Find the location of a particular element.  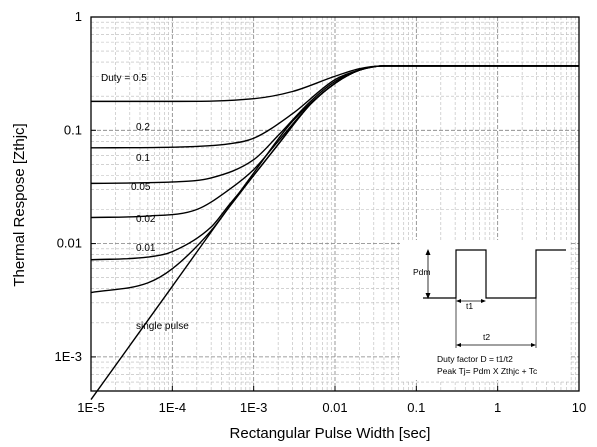

x-tick-label: 10 is located at coordinates (579, 407).